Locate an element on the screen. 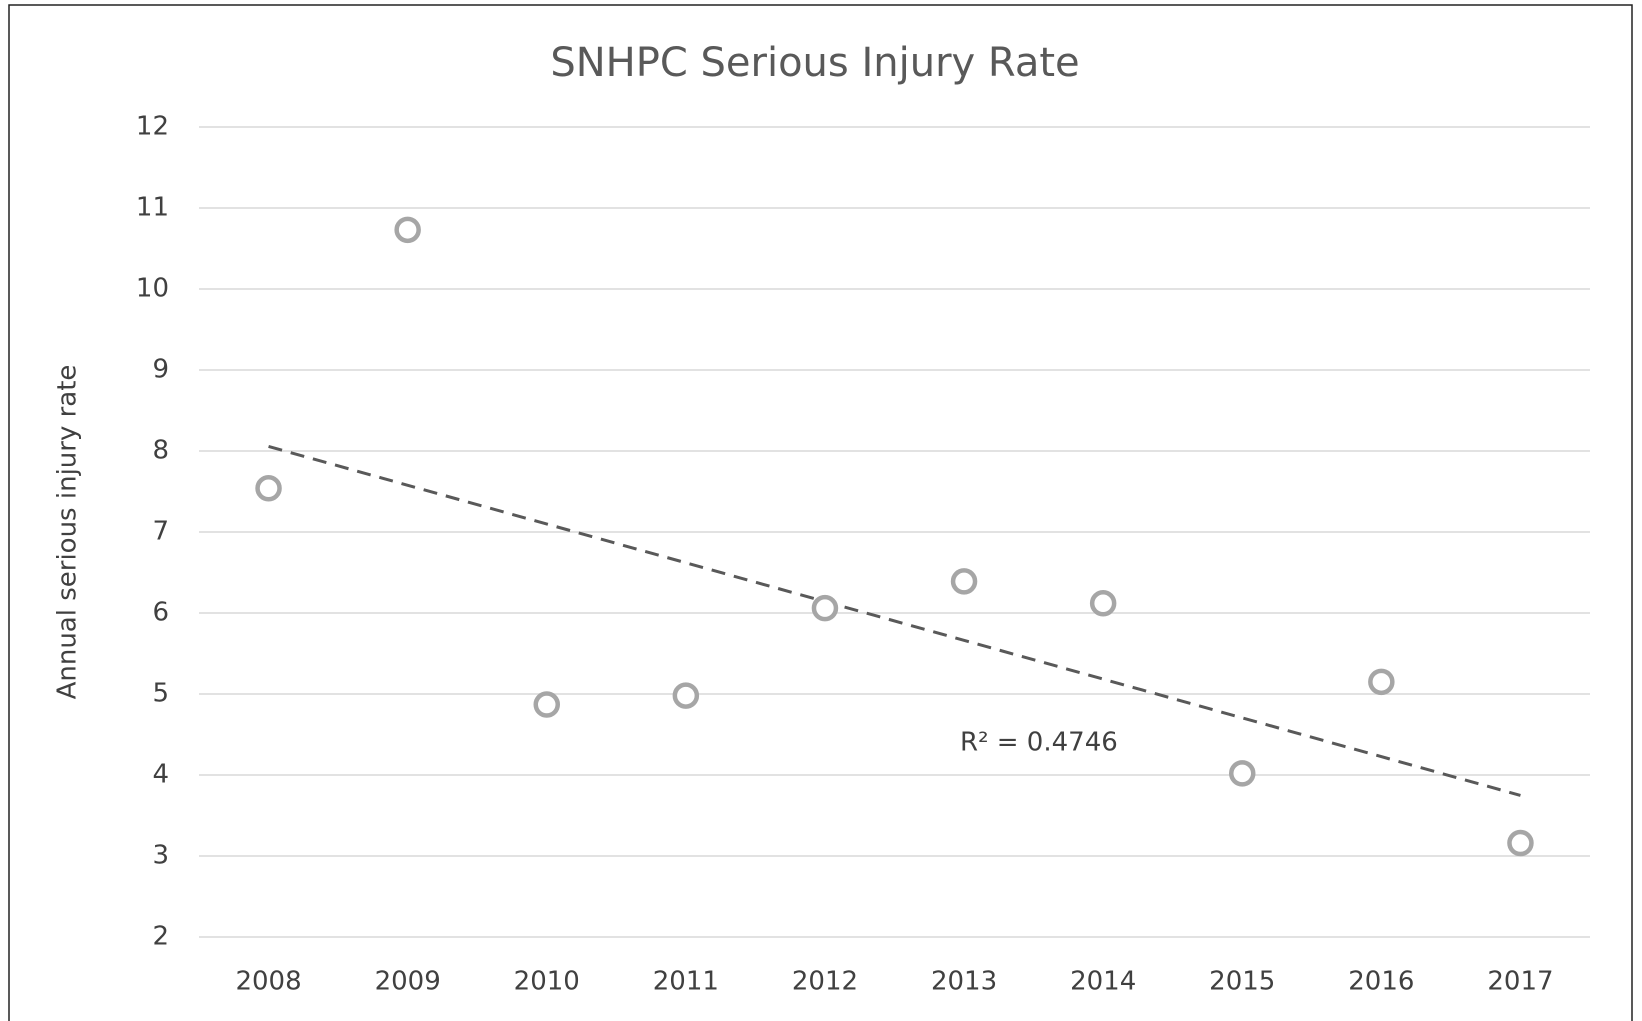 Image resolution: width=1642 pixels, height=1021 pixels. y-tick-label: 2 is located at coordinates (160, 937).